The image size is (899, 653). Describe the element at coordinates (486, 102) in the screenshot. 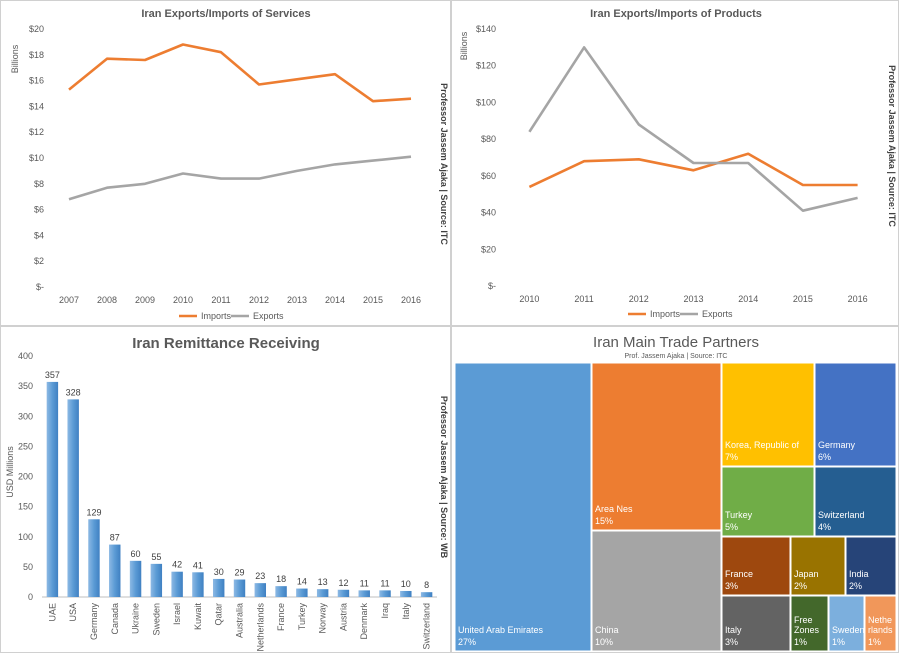

I see `y-tick-label: $100` at that location.